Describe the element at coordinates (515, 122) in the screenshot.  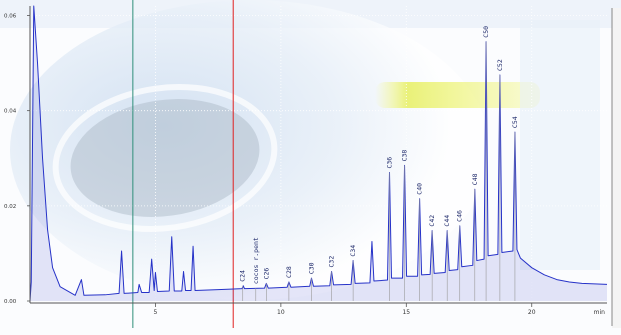
I see `peak-label: C54` at that location.